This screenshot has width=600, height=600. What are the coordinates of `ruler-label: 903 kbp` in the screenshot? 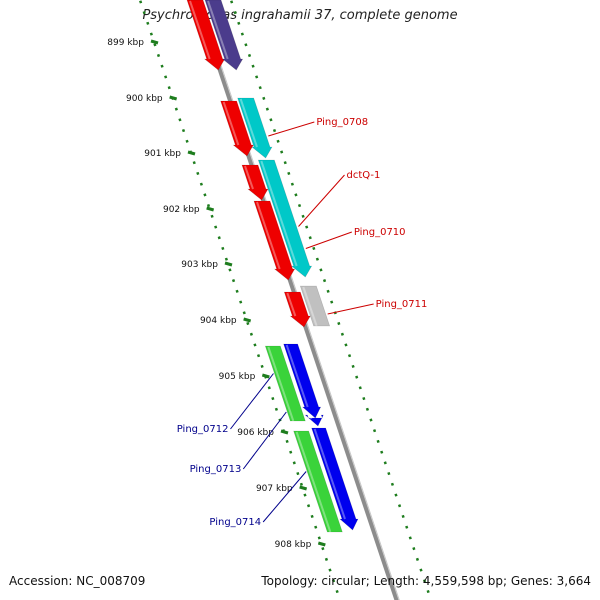 It's located at (199, 265).